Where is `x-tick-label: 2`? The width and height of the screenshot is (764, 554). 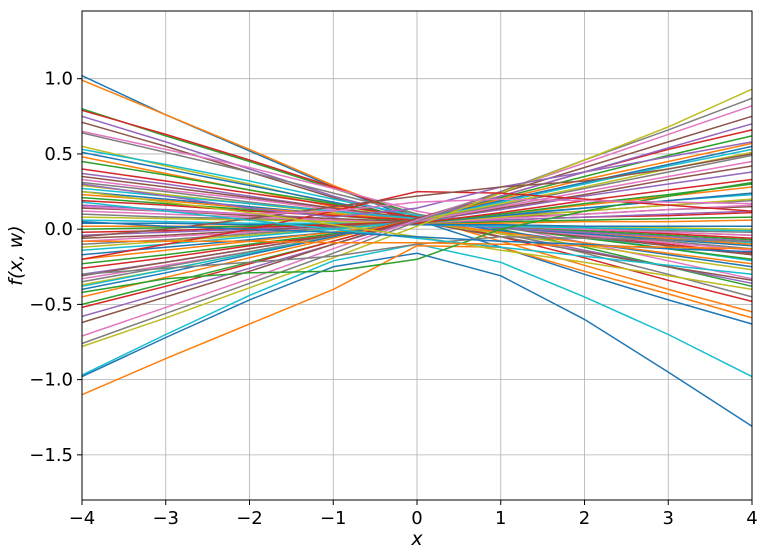 x-tick-label: 2 is located at coordinates (584, 518).